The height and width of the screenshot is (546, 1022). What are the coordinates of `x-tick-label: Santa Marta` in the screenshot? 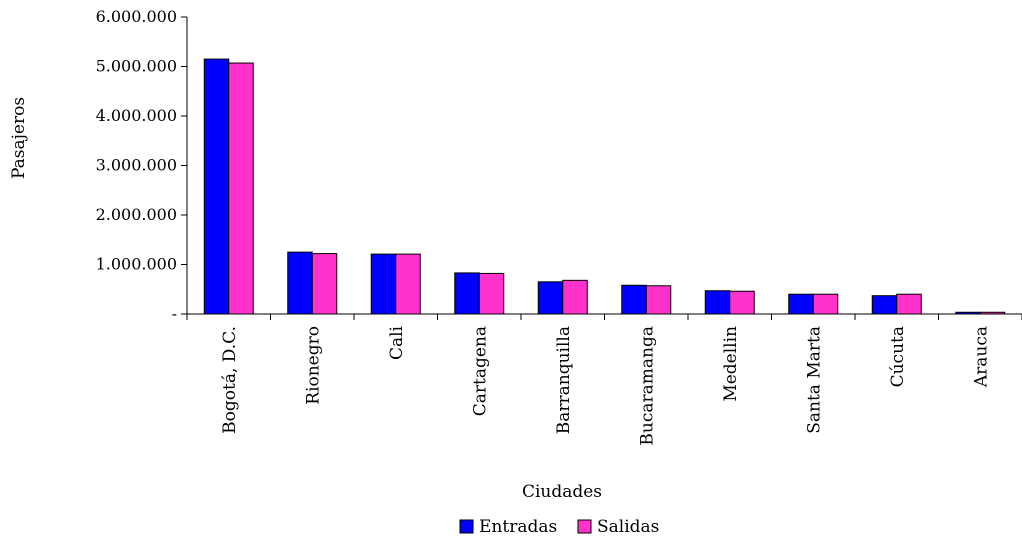 It's located at (814, 380).